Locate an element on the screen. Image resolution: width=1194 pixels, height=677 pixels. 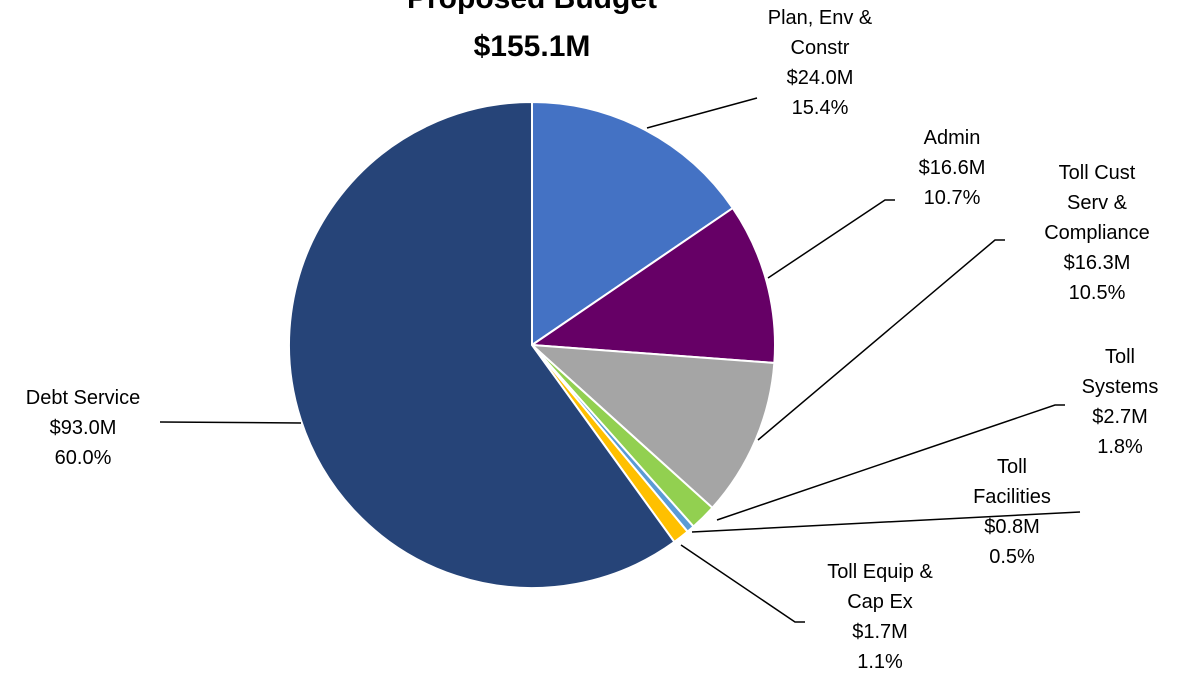
value-label: $0.8M is located at coordinates (1012, 527).